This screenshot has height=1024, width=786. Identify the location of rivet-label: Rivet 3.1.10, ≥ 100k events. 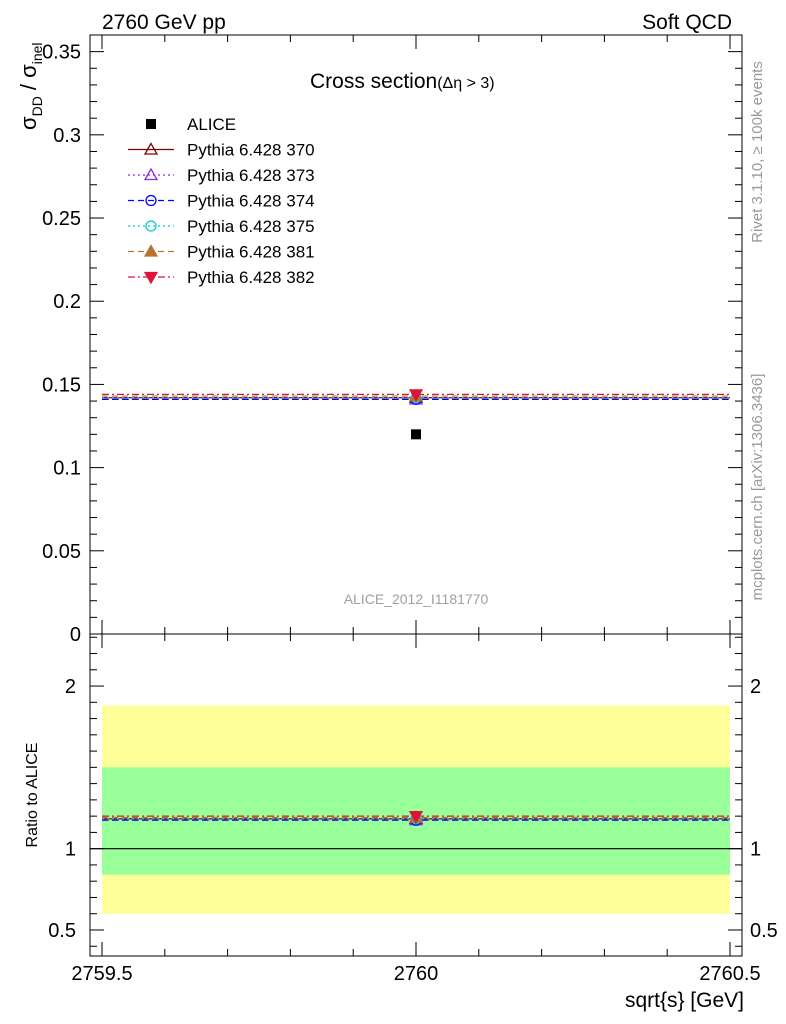
(757, 152).